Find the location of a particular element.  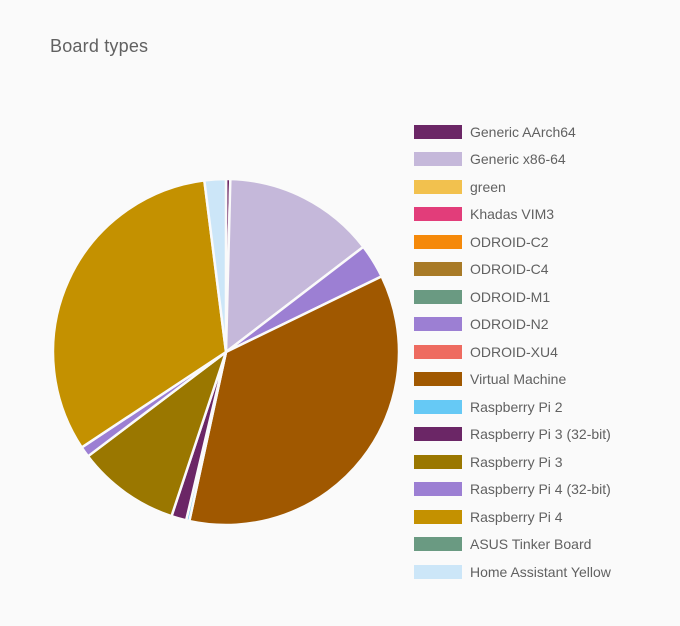

legend-label: Generic AArch64 is located at coordinates (523, 131).